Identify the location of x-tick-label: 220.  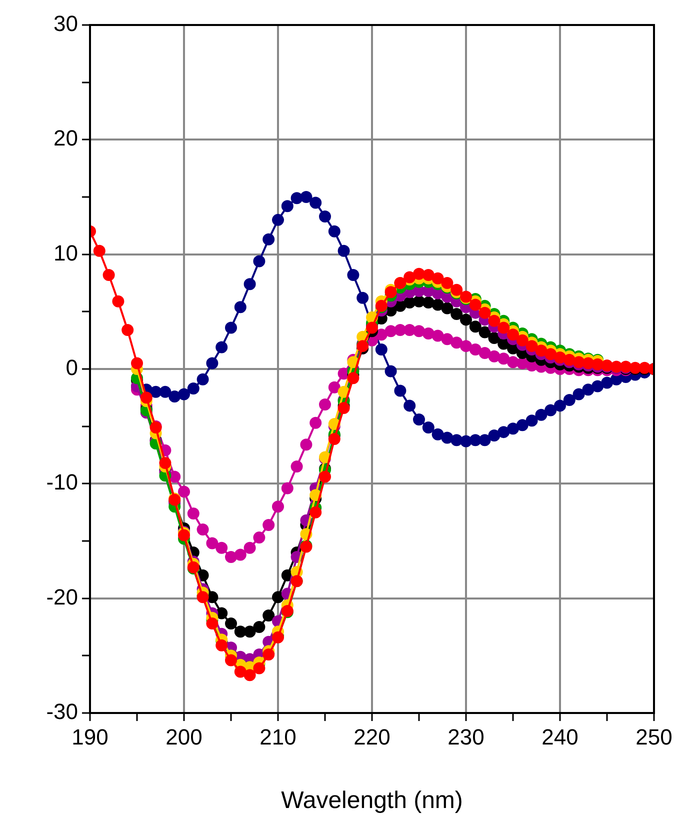
(372, 737).